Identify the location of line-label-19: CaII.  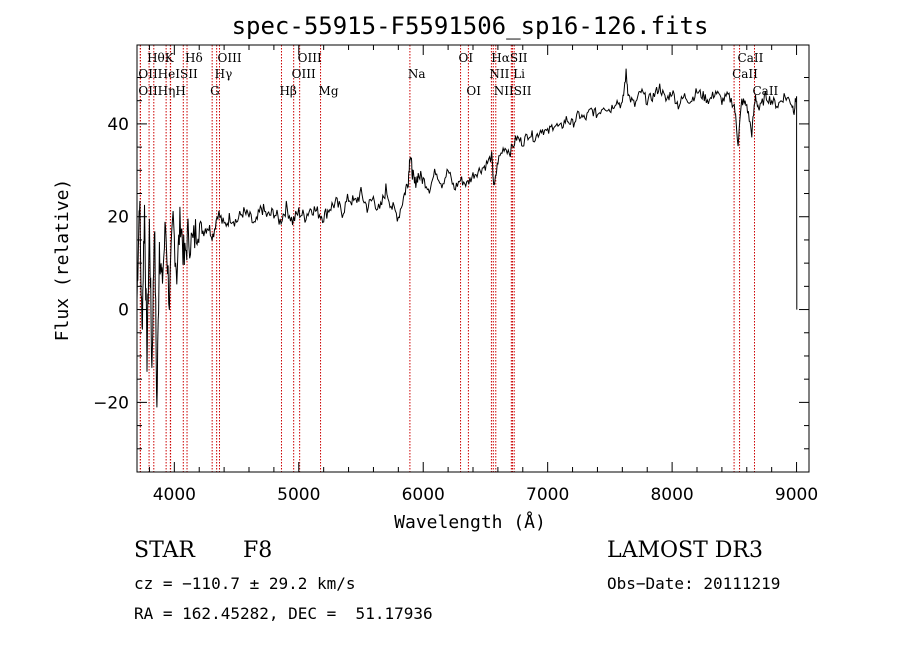
(765, 91).